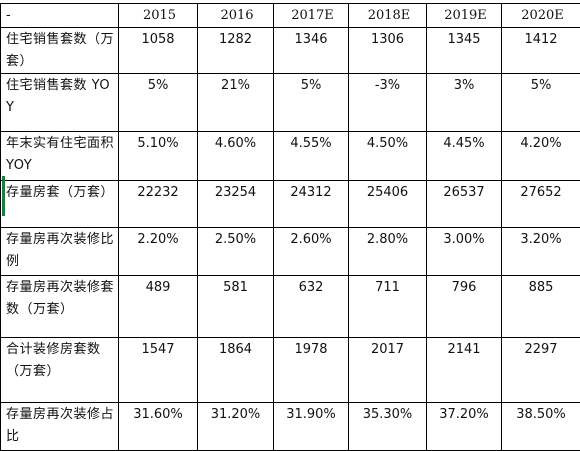 The width and height of the screenshot is (580, 451). What do you see at coordinates (236, 103) in the screenshot?
I see `value-cell: 21%` at bounding box center [236, 103].